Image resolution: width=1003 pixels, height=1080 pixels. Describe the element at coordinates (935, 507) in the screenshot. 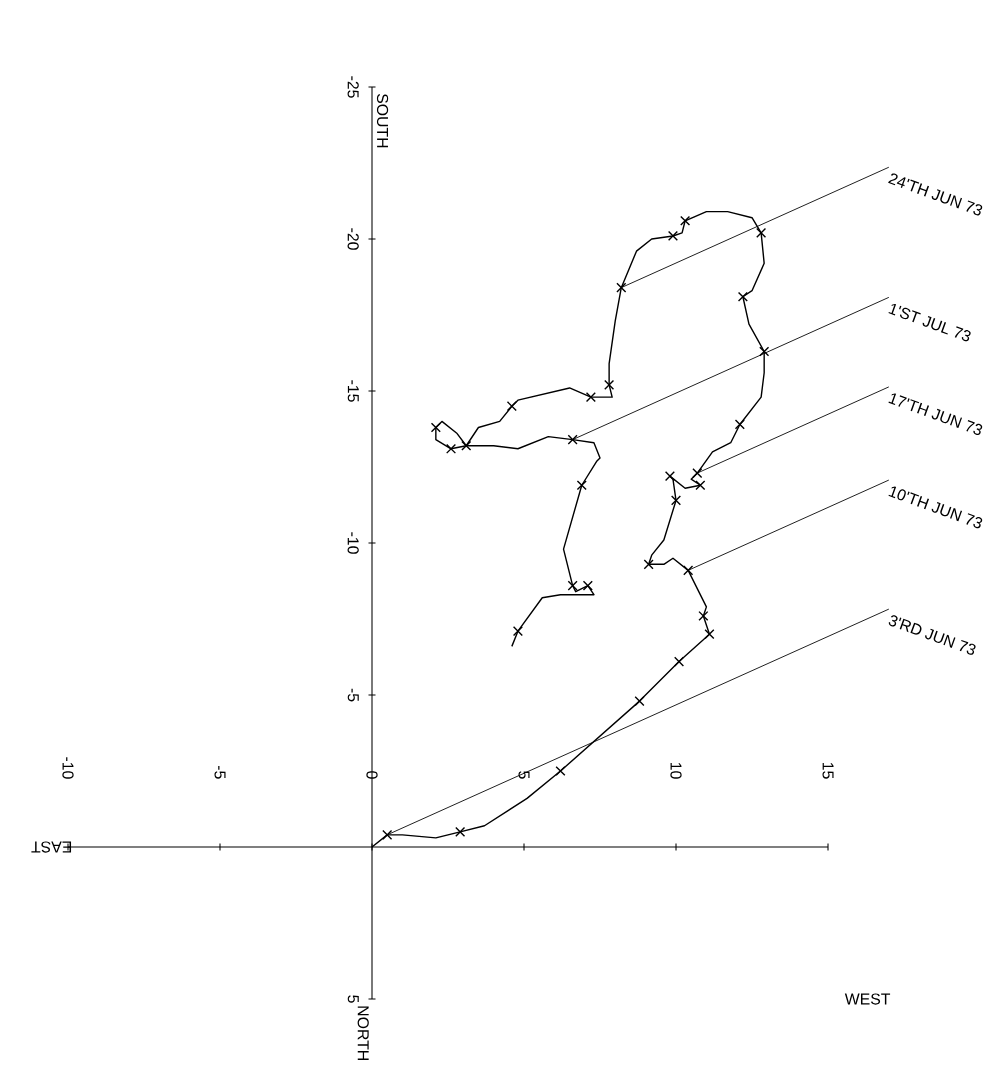

I see `annotation: 10'TH JUN 73` at that location.